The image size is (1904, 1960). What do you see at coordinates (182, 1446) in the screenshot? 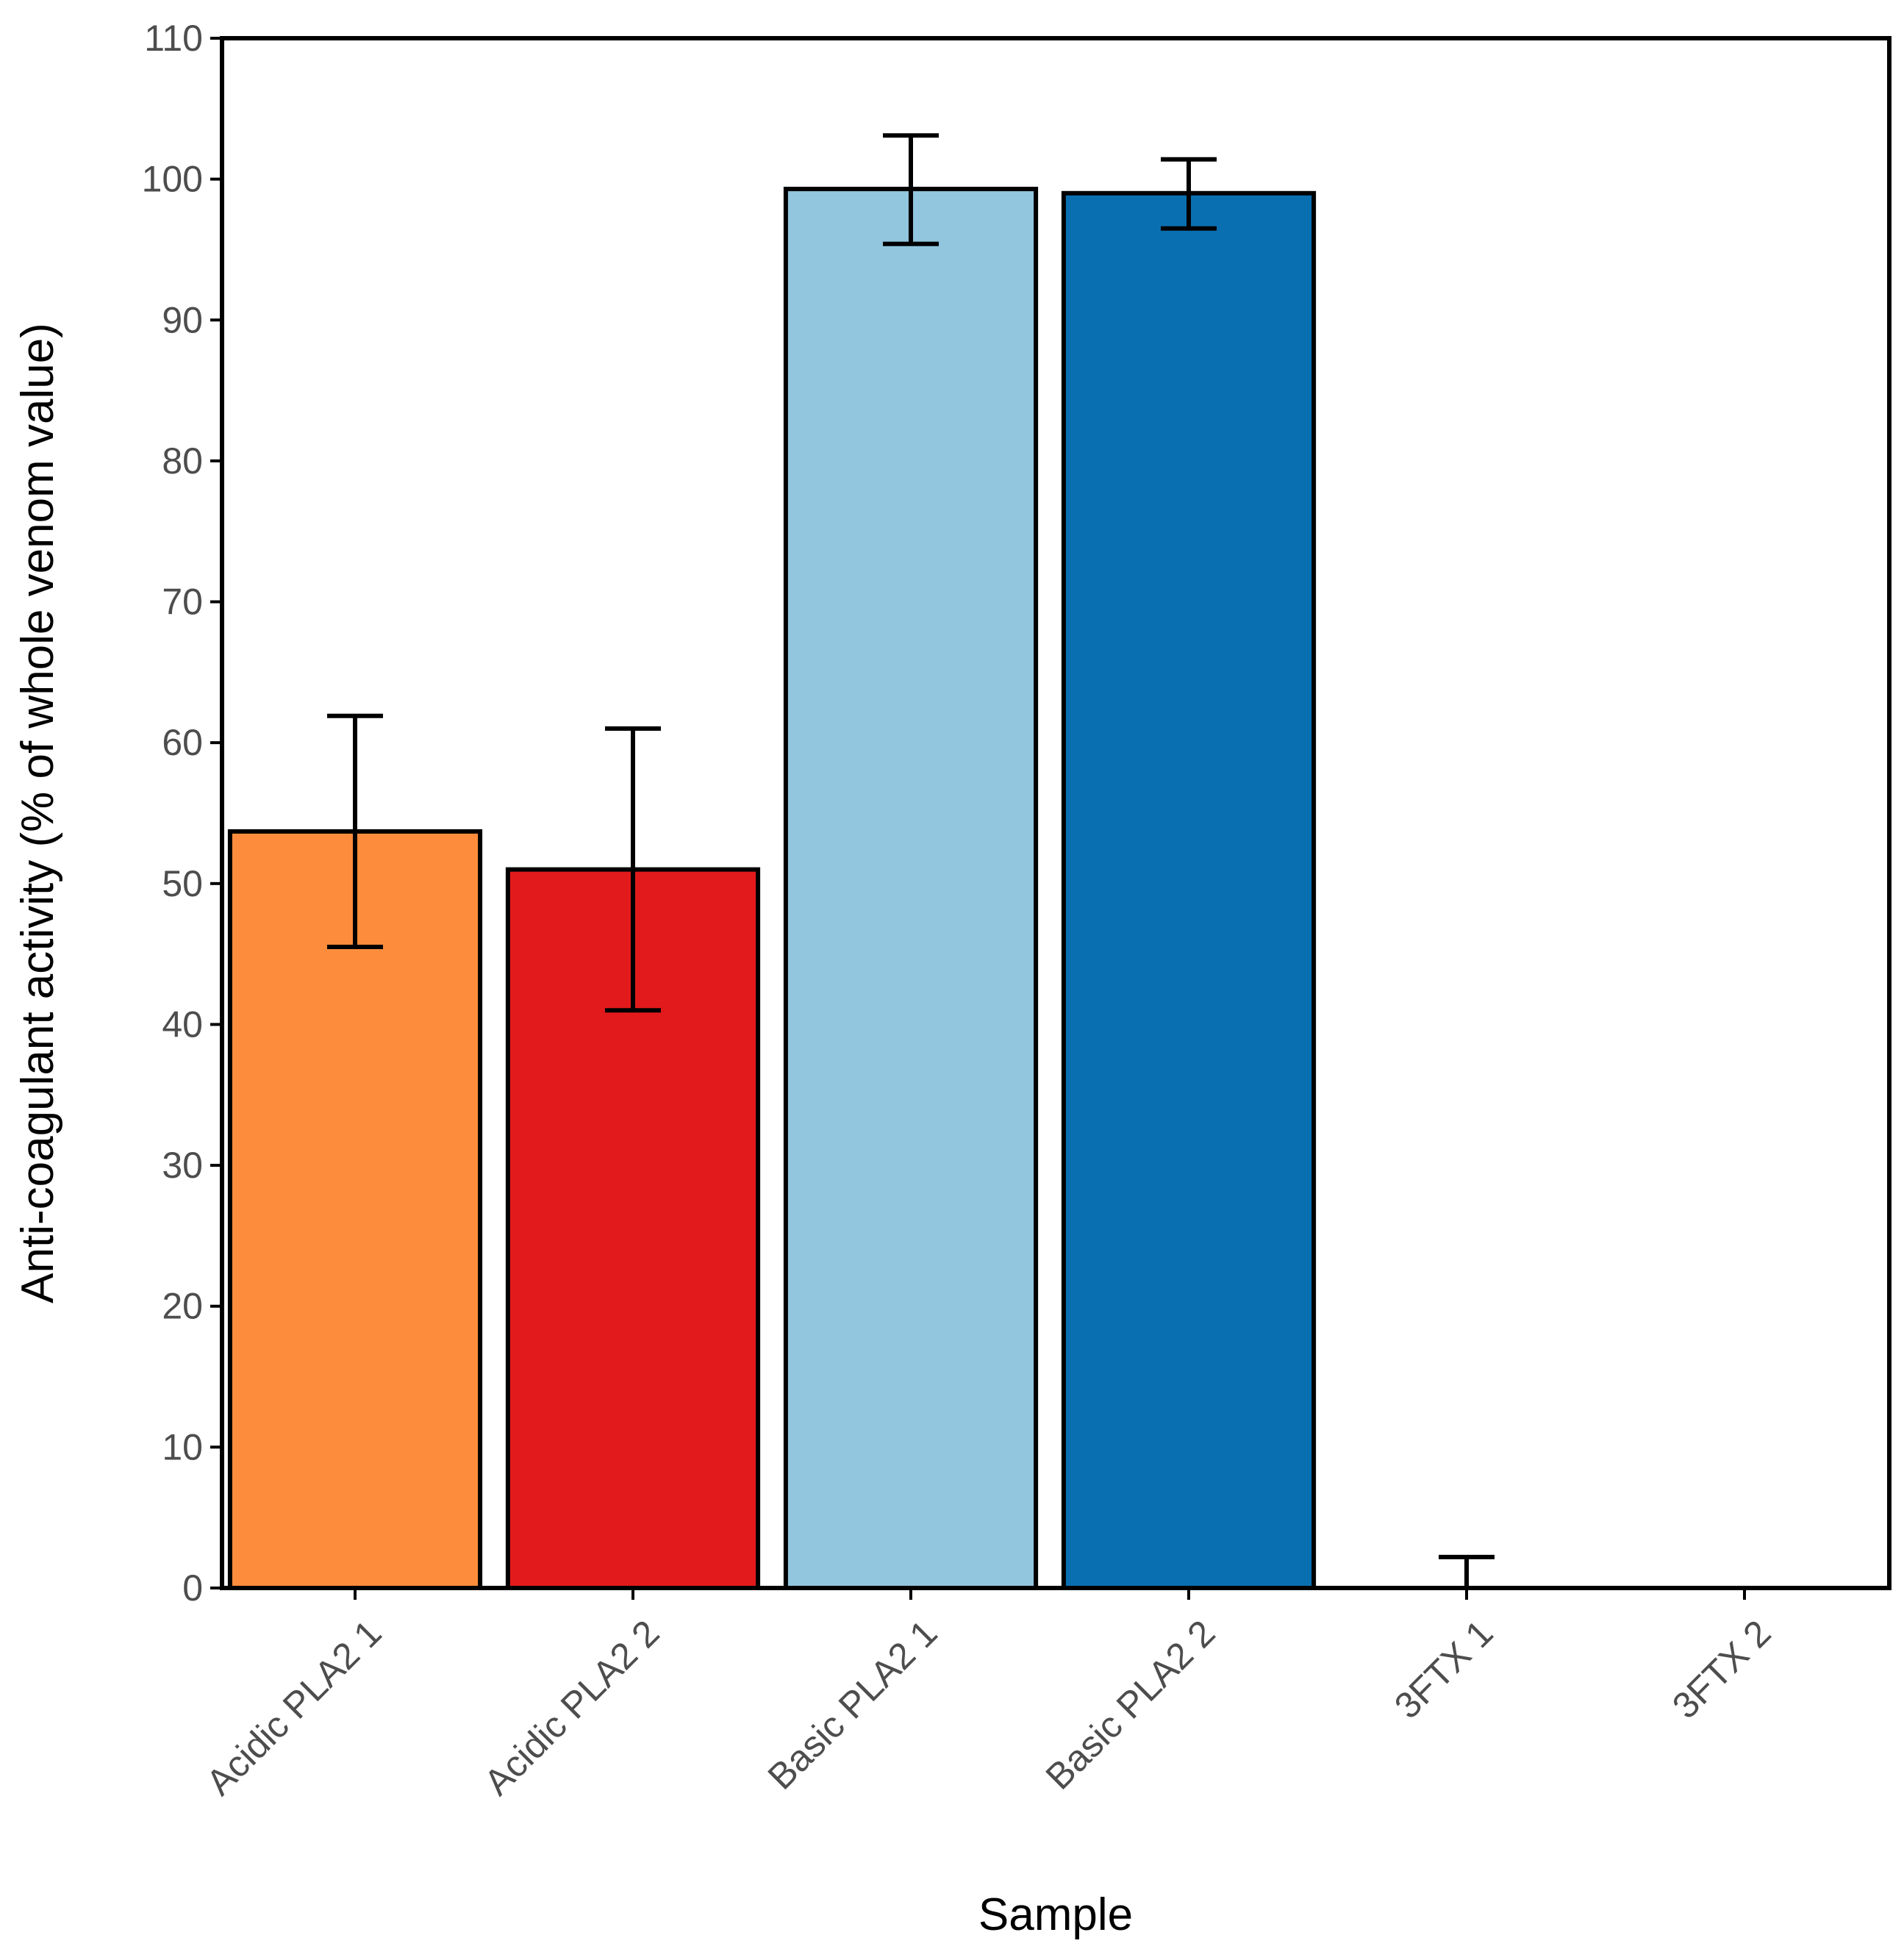
I see `y-tick-label: 10` at bounding box center [182, 1446].